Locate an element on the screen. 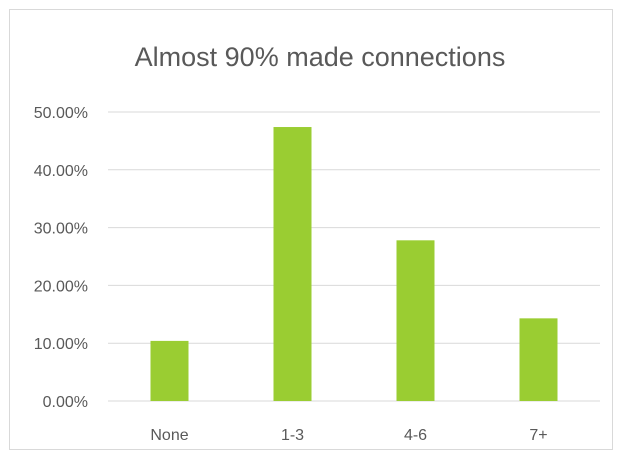 The image size is (622, 459). y-tick-label: 50.00% is located at coordinates (61, 113).